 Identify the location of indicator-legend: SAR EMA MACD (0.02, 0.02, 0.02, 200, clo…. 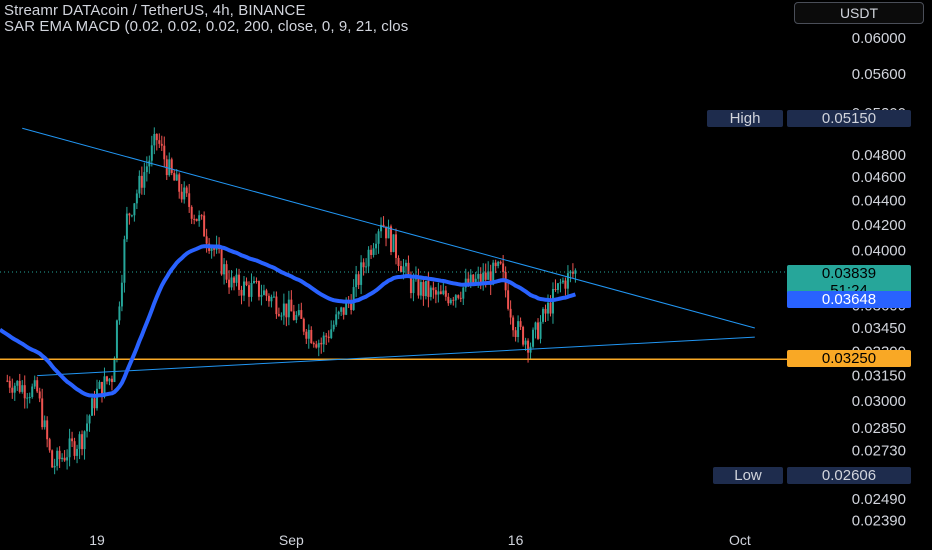
(206, 26).